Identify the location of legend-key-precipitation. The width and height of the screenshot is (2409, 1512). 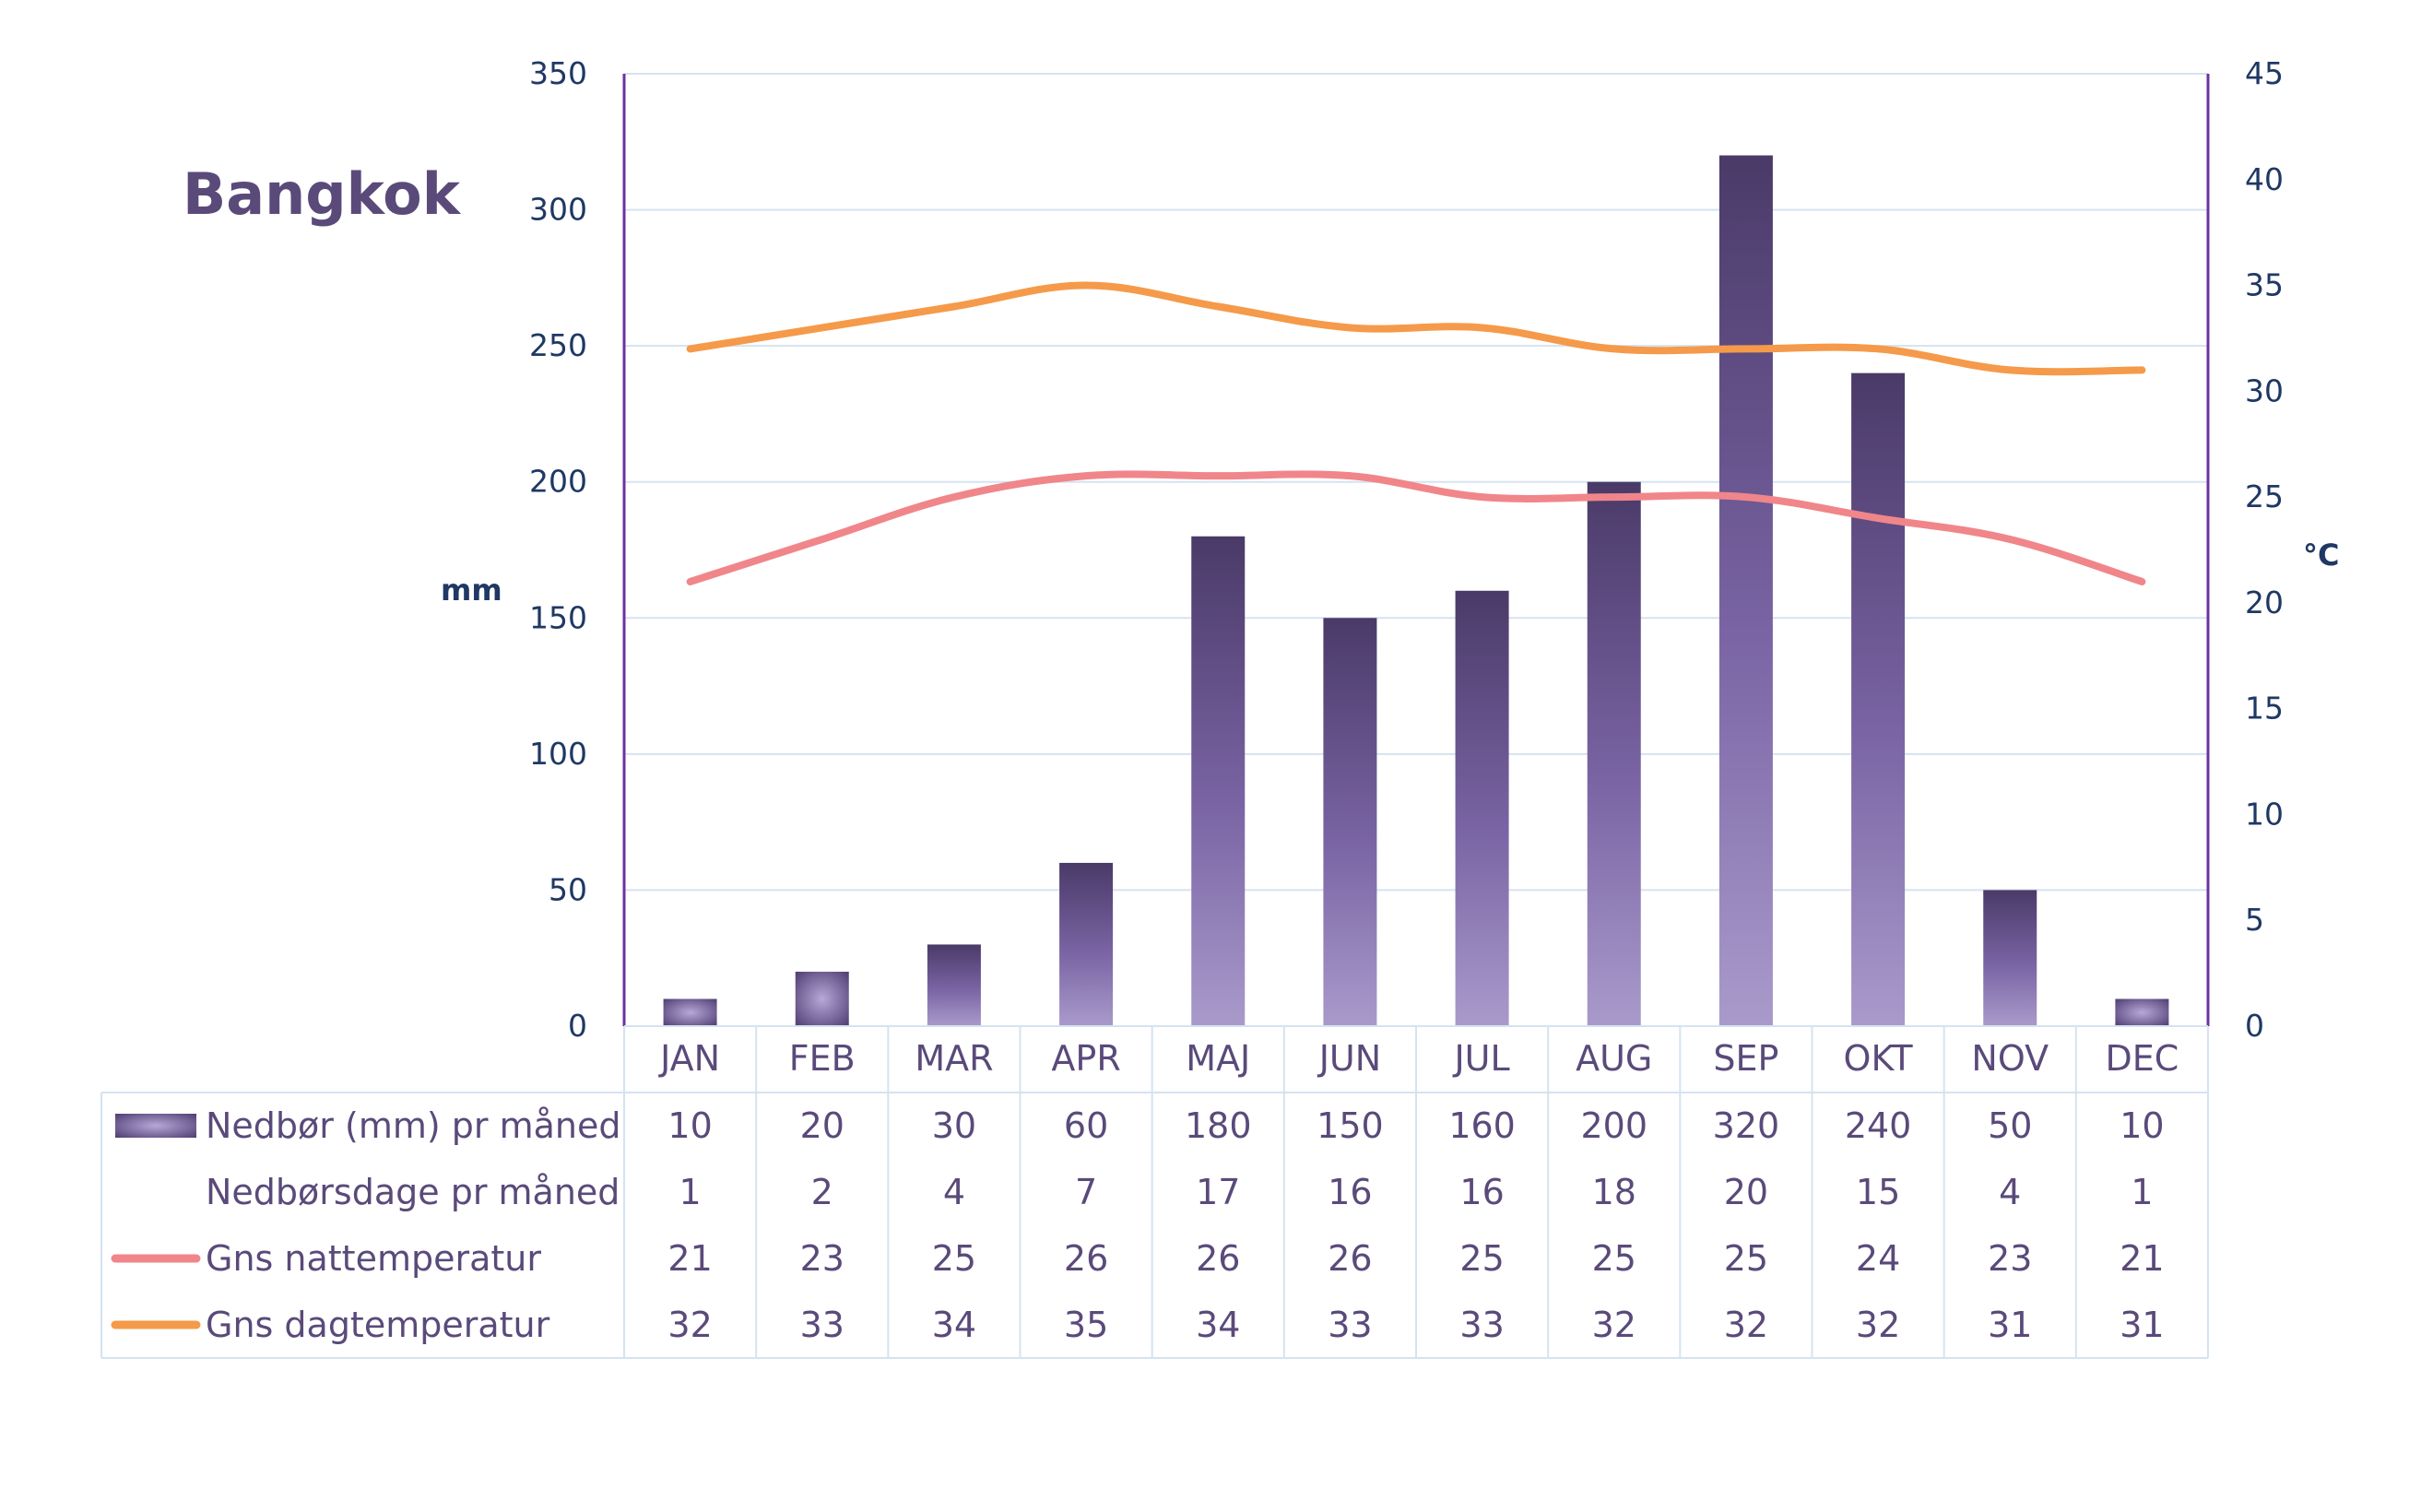
(155, 1126).